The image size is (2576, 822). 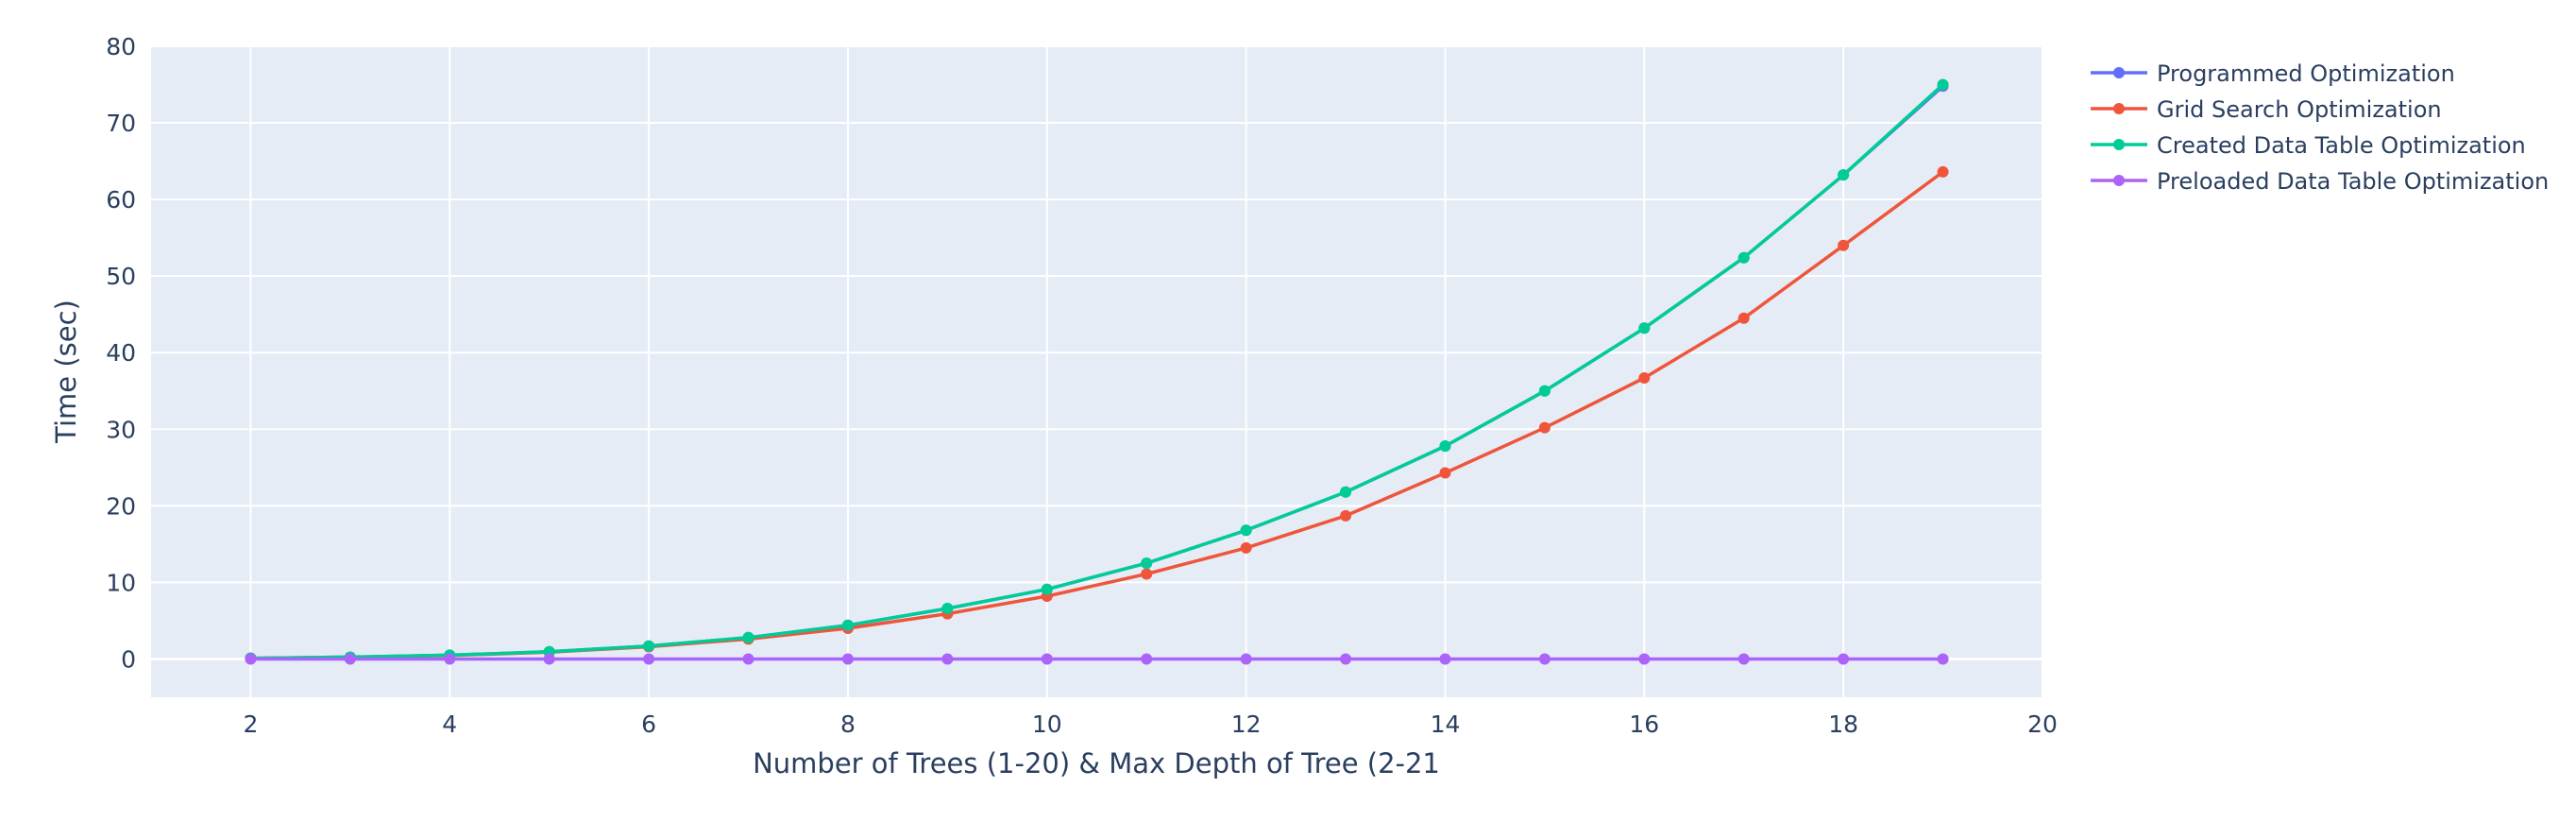 I want to click on x-tick-label: 6, so click(x=648, y=724).